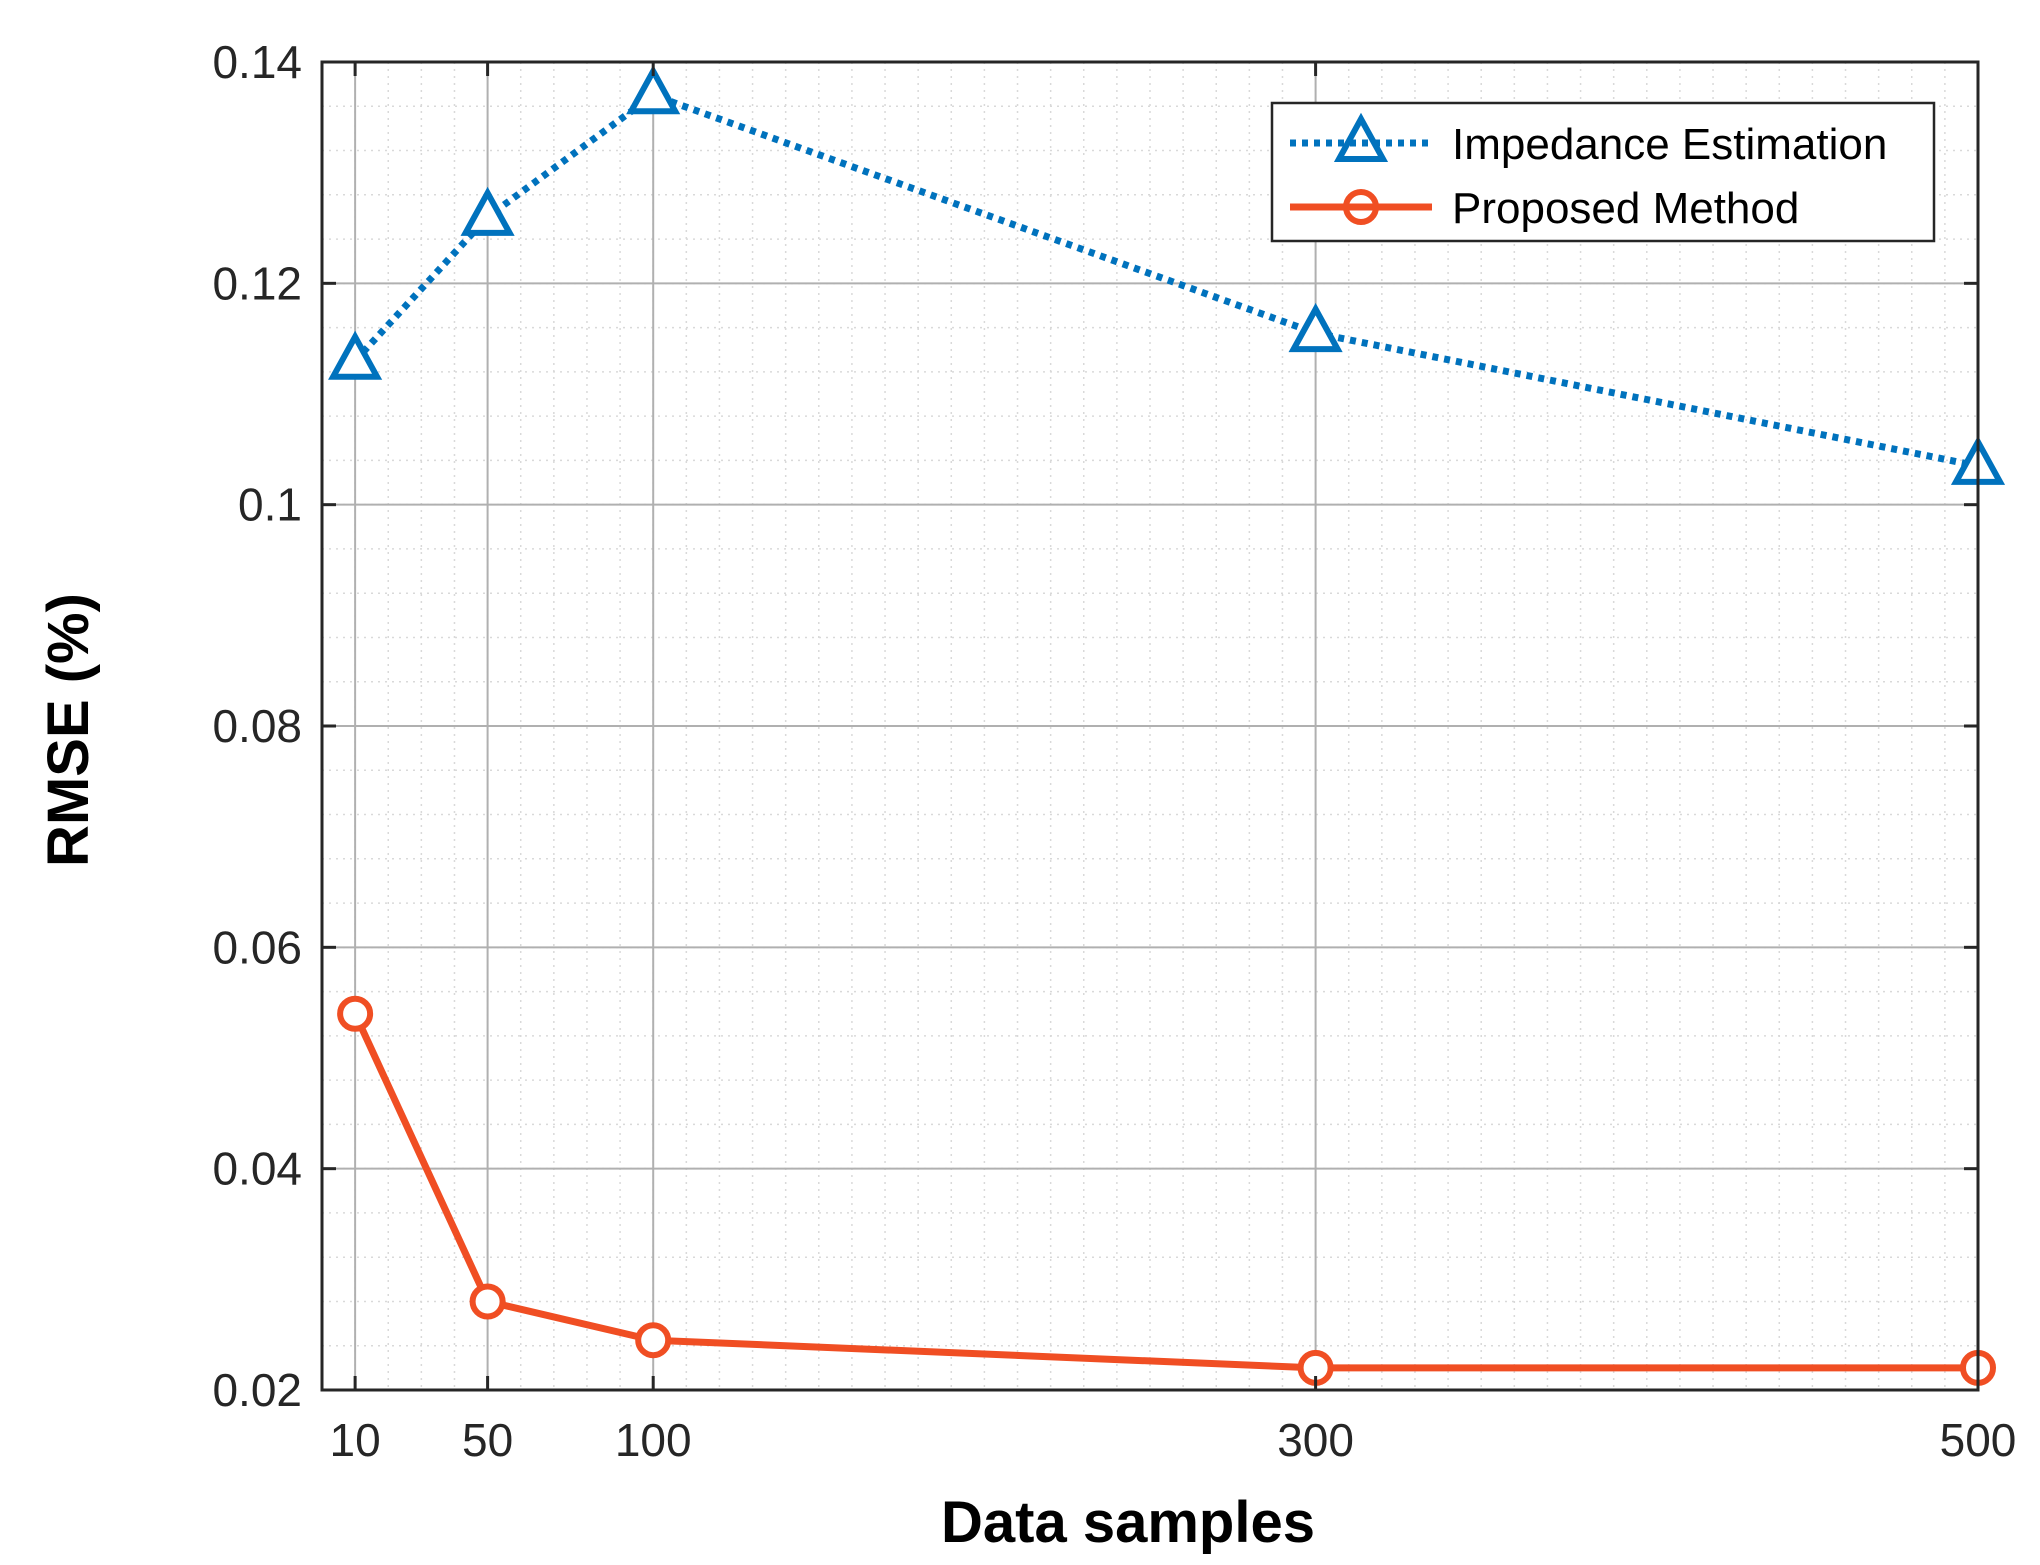 The image size is (2040, 1565). What do you see at coordinates (68, 730) in the screenshot?
I see `y-axis-label: RMSE (%)` at bounding box center [68, 730].